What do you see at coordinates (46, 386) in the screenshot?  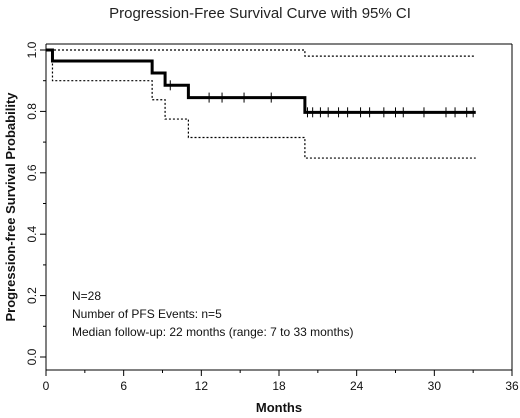 I see `x-tick-label: 0` at bounding box center [46, 386].